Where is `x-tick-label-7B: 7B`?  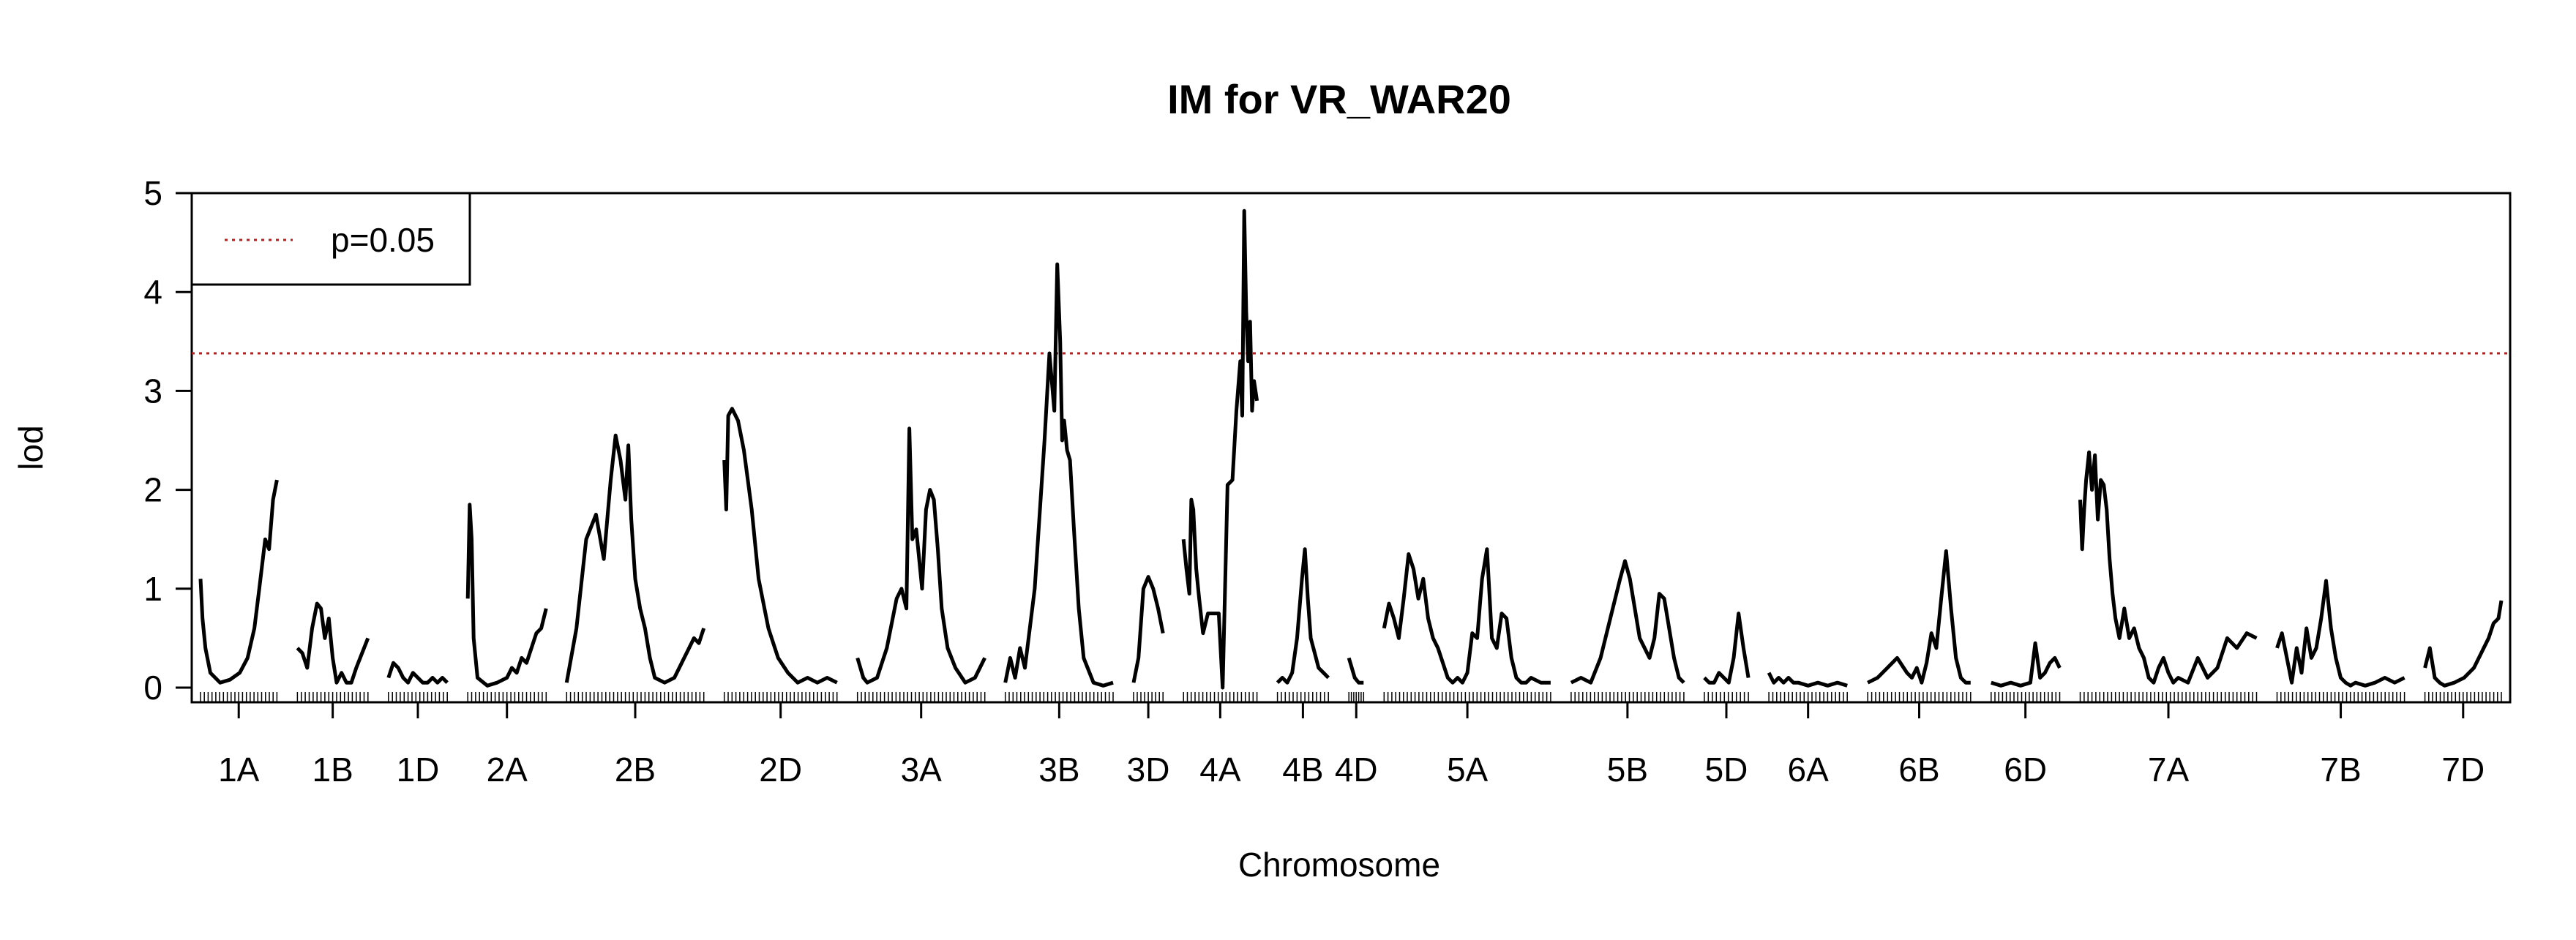
x-tick-label-7B: 7B is located at coordinates (2340, 770).